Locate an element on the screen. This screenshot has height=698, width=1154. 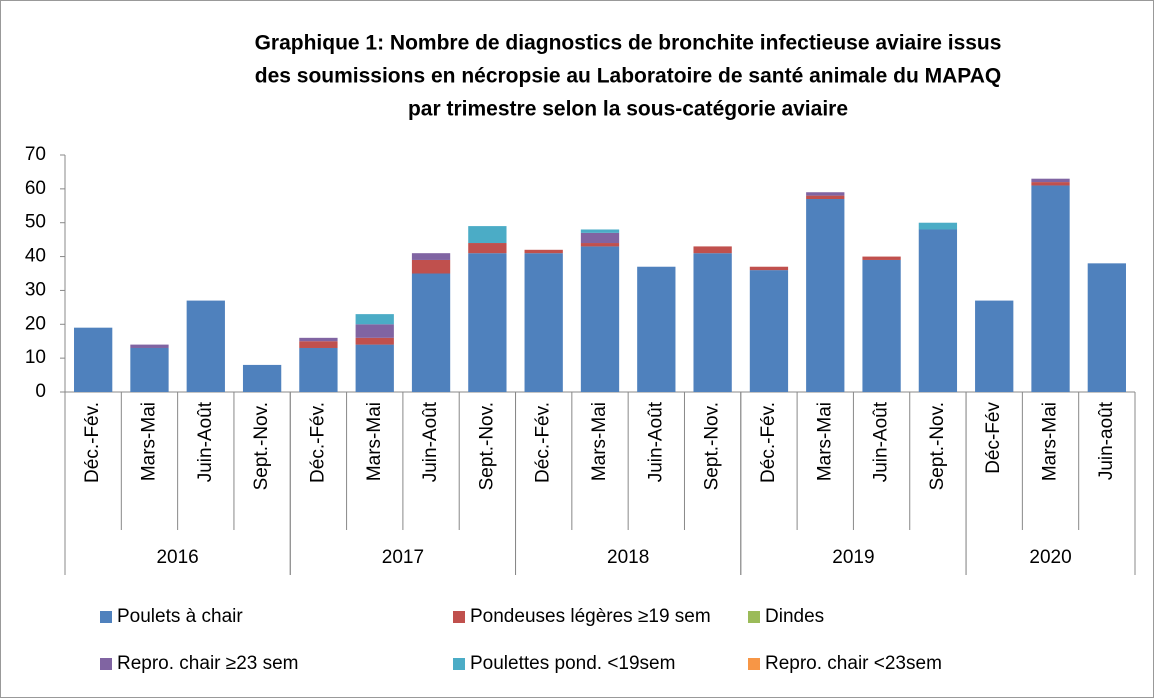
y-tick-label: 30 is located at coordinates (35, 289).